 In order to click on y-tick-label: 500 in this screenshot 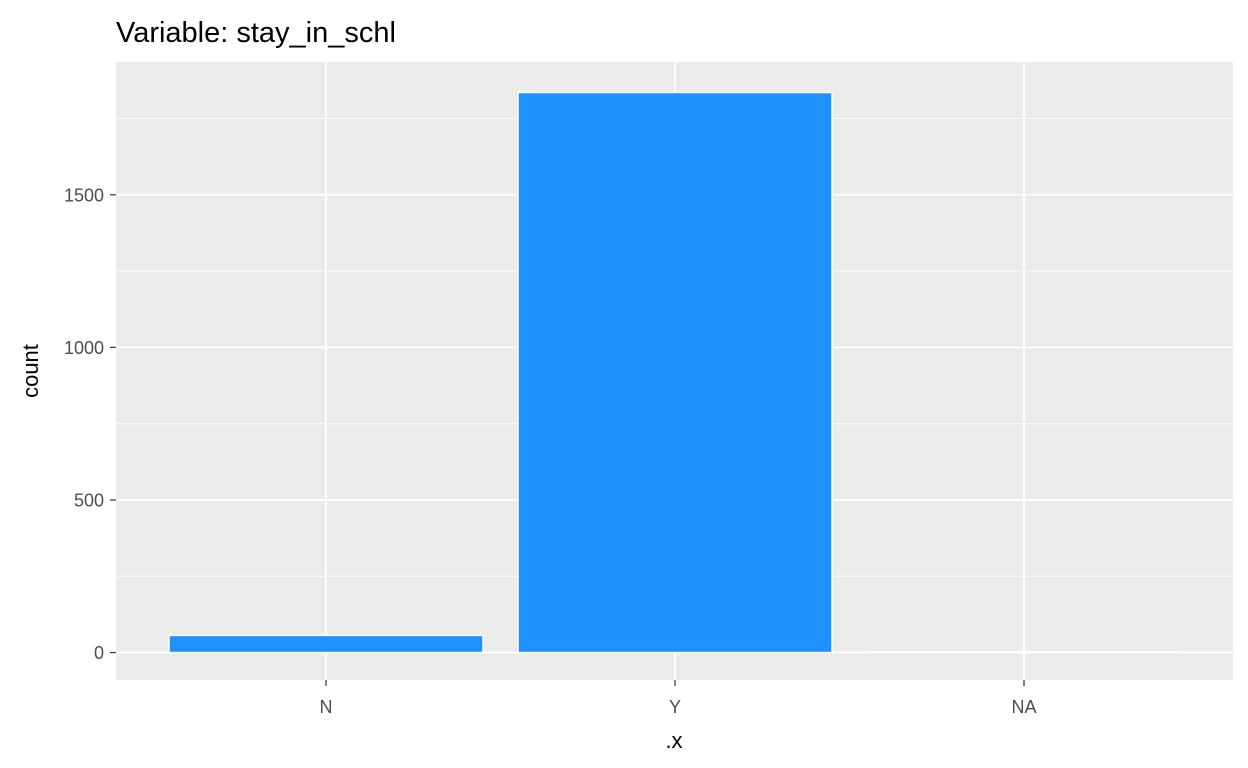, I will do `click(89, 500)`.